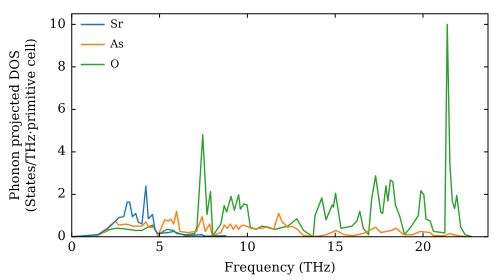  I want to click on legend-label: O, so click(115, 63).